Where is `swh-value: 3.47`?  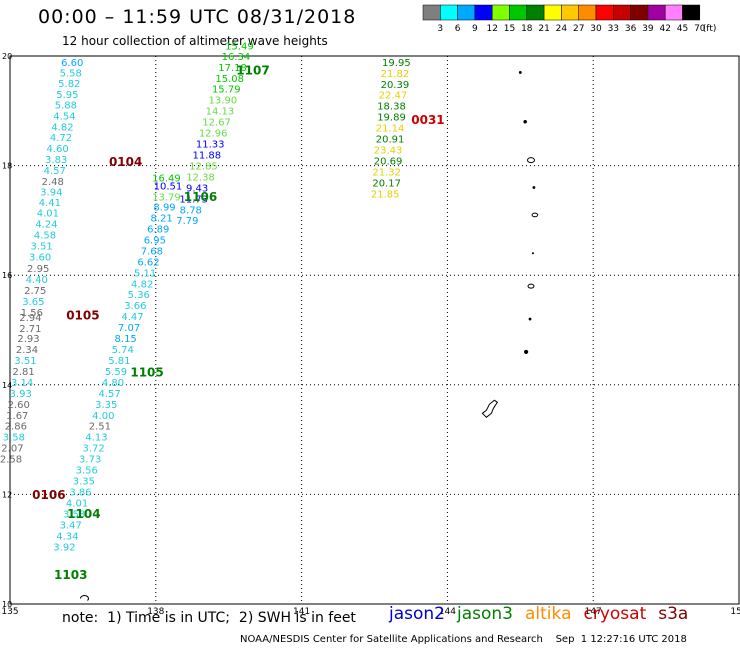 swh-value: 3.47 is located at coordinates (71, 525).